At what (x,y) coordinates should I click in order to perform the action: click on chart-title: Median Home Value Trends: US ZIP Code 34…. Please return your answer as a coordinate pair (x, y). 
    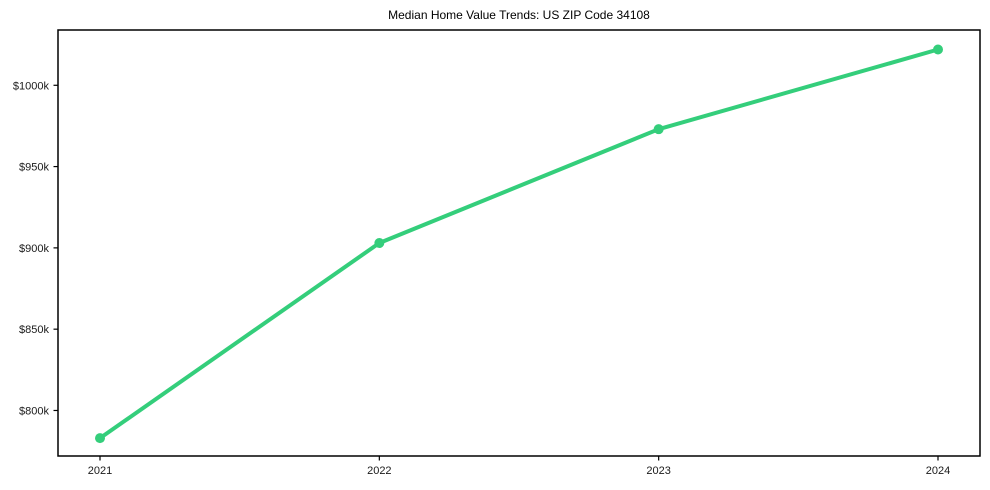
    Looking at the image, I should click on (519, 15).